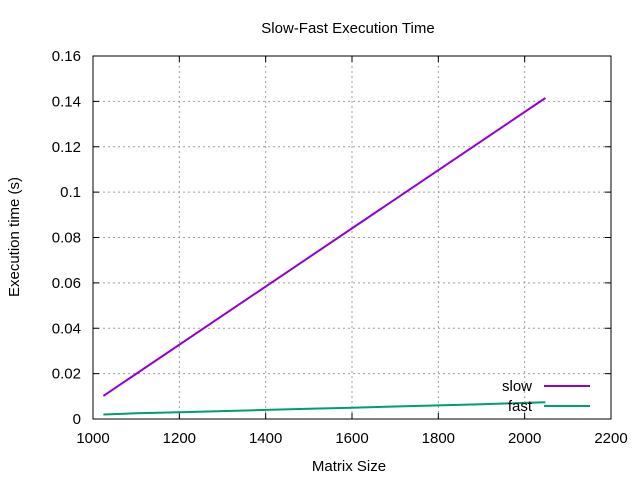 This screenshot has width=640, height=480. I want to click on y-tick-labels: 0 0.02 0.04 0.06 0.08 0.1 0.12 0.14 0.16, so click(66, 238).